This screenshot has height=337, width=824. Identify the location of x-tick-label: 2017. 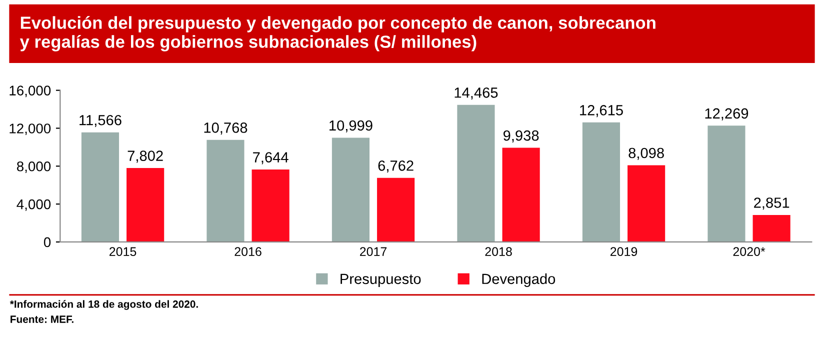
(373, 251).